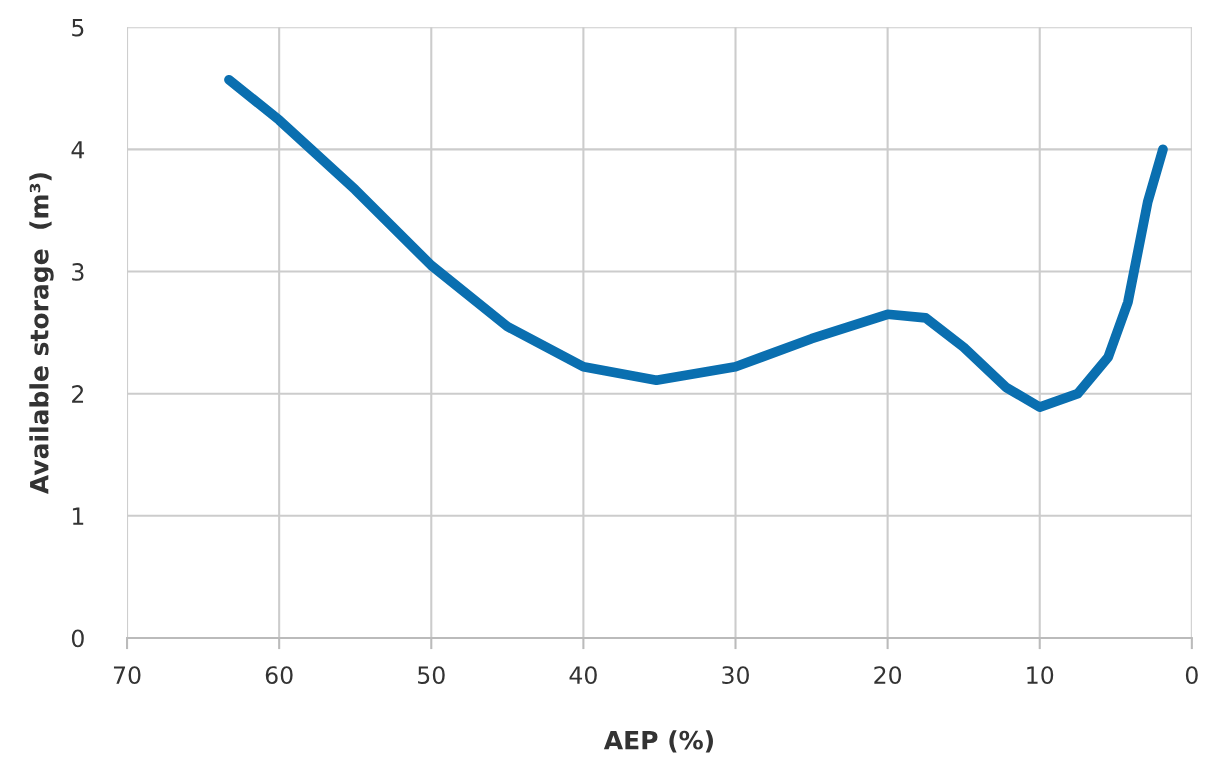 The height and width of the screenshot is (778, 1210). Describe the element at coordinates (41, 333) in the screenshot. I see `y-axis-title: Available storage (m³)` at that location.